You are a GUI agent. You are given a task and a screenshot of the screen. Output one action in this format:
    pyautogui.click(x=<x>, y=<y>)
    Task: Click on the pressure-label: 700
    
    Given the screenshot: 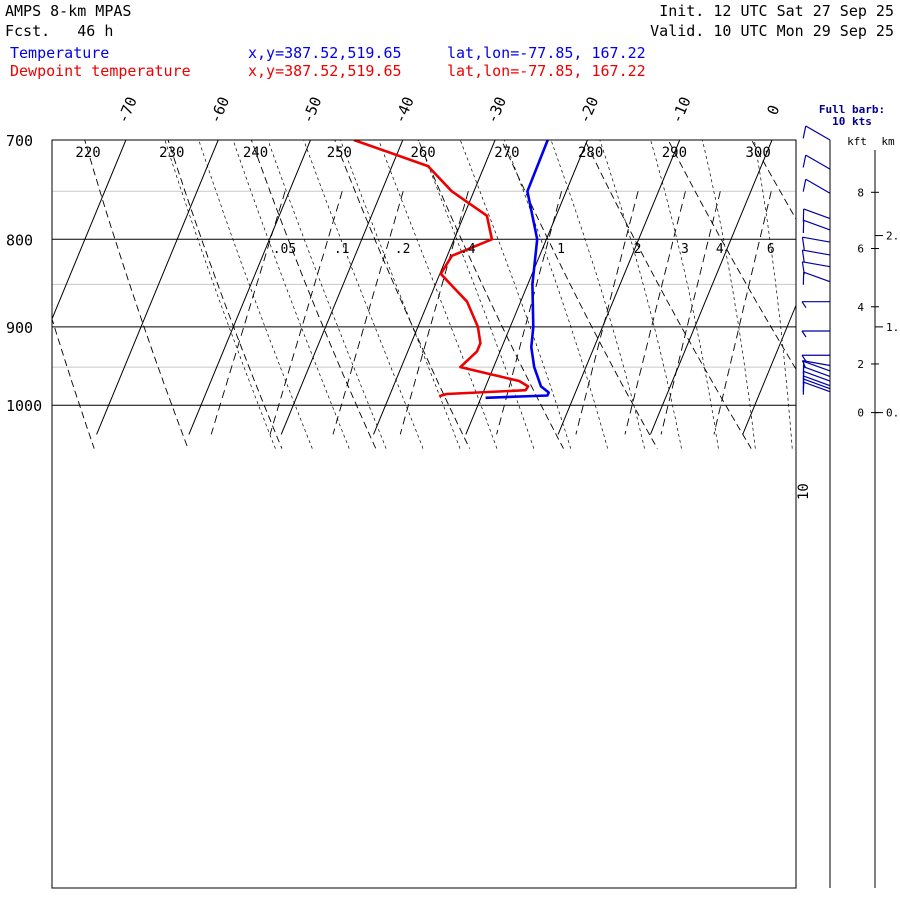 What is the action you would take?
    pyautogui.click(x=19, y=141)
    